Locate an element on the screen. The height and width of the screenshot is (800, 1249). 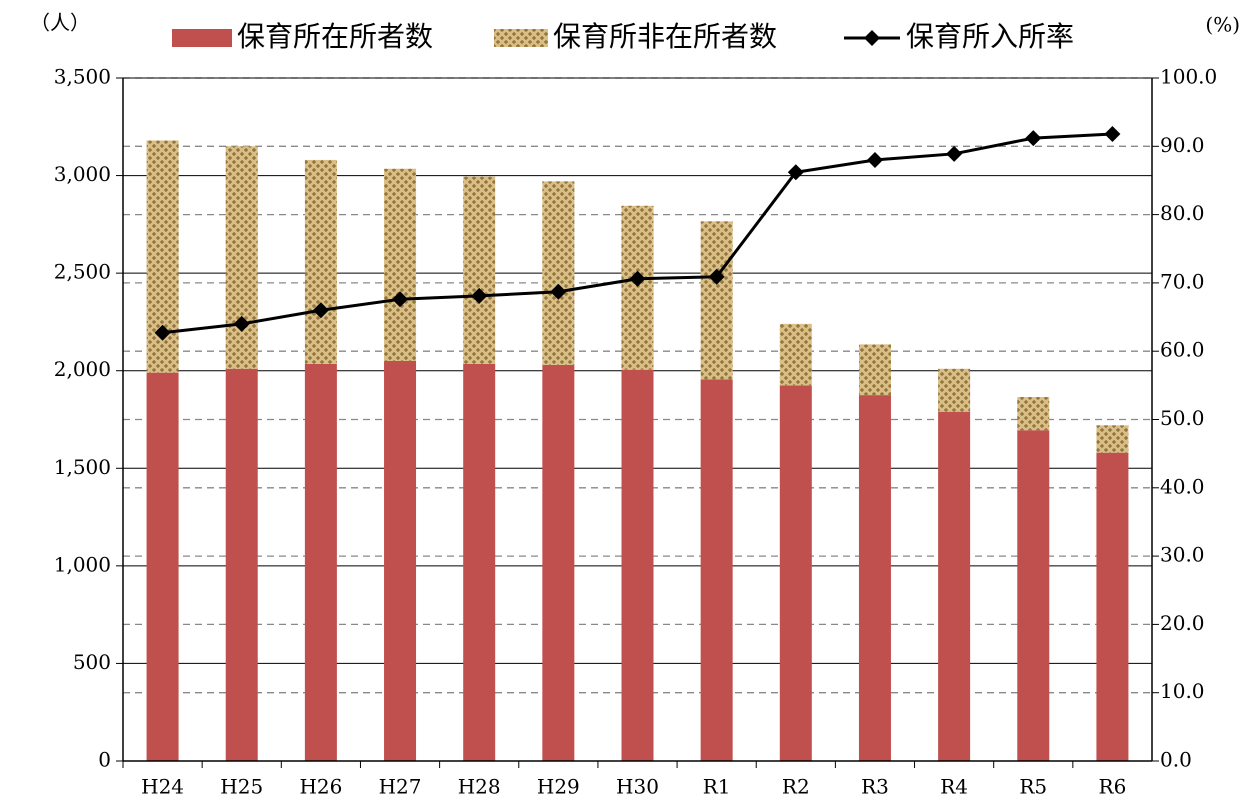
x-tick-label: R6 is located at coordinates (1113, 787).